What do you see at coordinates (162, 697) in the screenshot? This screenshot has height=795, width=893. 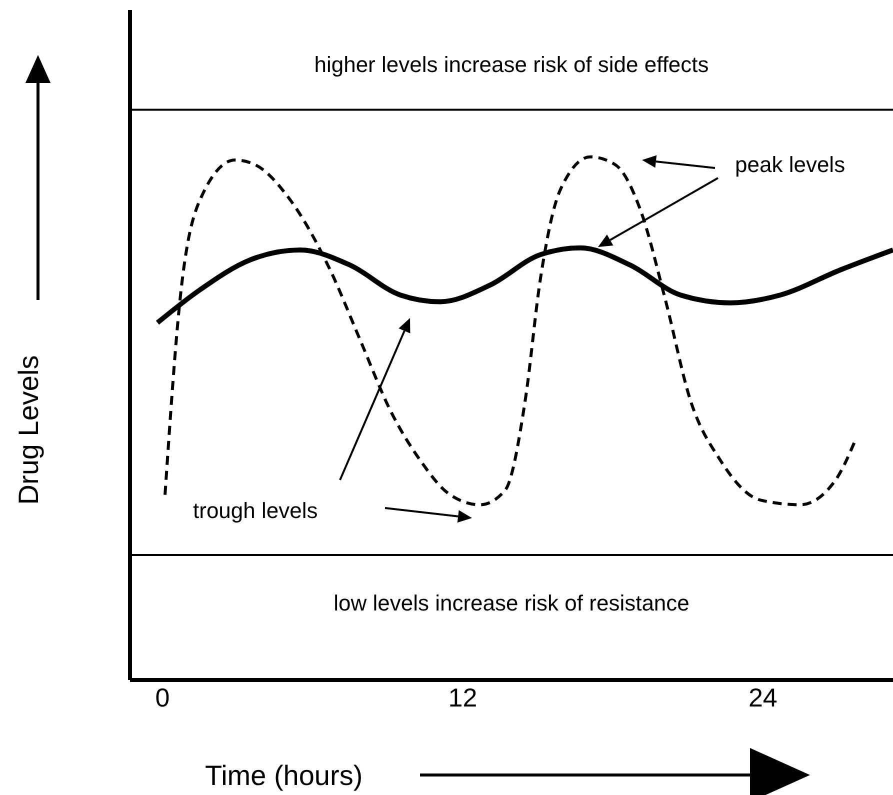 I see `x-tick-label: 0` at bounding box center [162, 697].